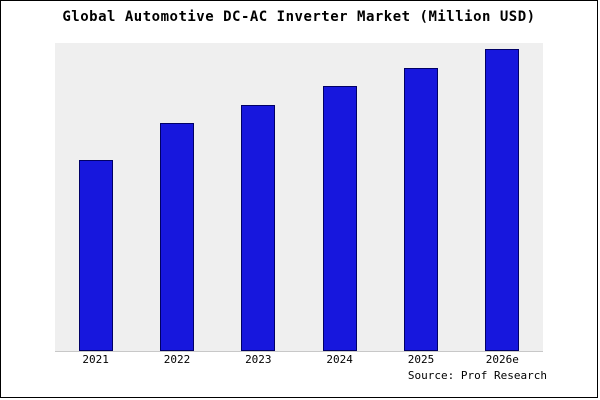 Image resolution: width=600 pixels, height=400 pixels. Describe the element at coordinates (177, 359) in the screenshot. I see `x-tick-2022: 2022` at that location.